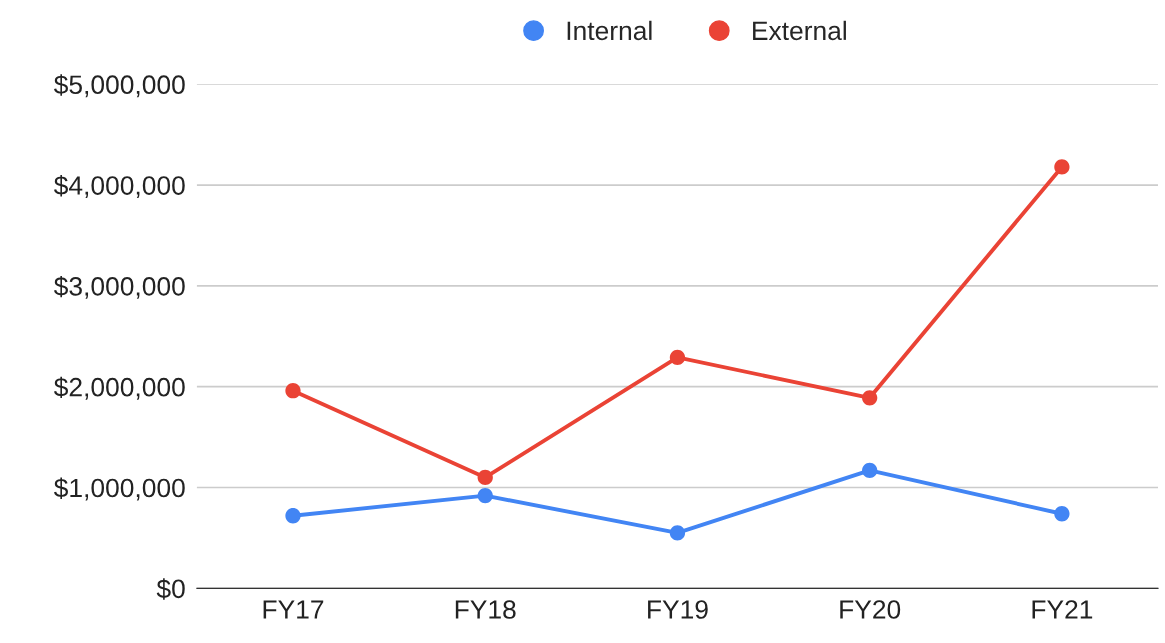  Describe the element at coordinates (119, 287) in the screenshot. I see `y-tick-label: $3,000,000` at that location.